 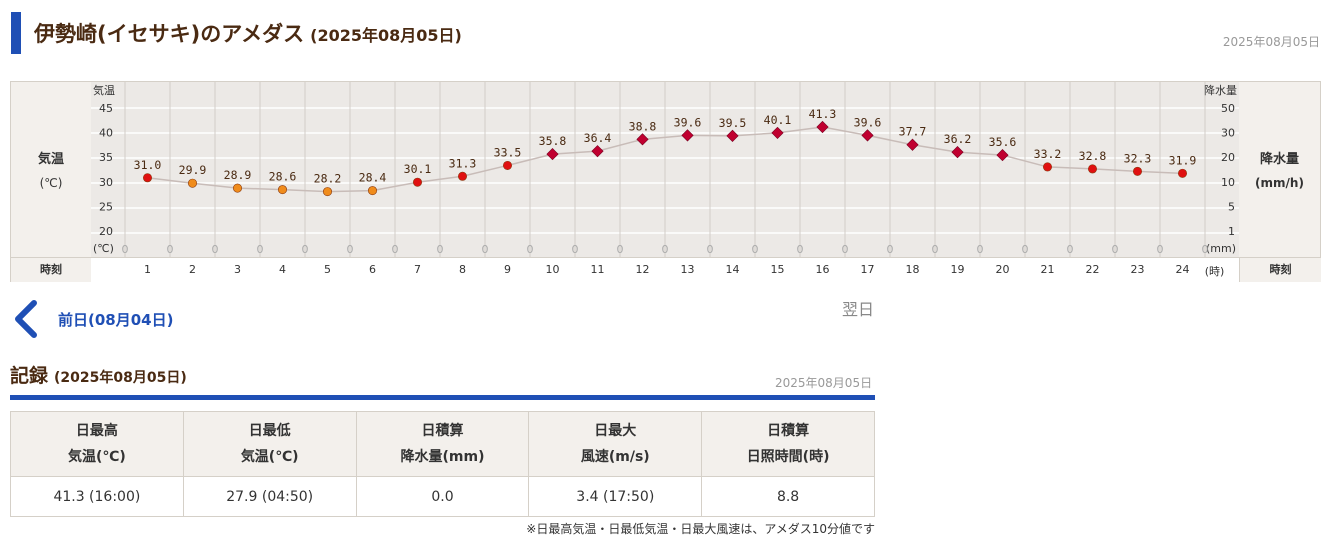 What do you see at coordinates (106, 133) in the screenshot?
I see `left-tick-label: 40` at bounding box center [106, 133].